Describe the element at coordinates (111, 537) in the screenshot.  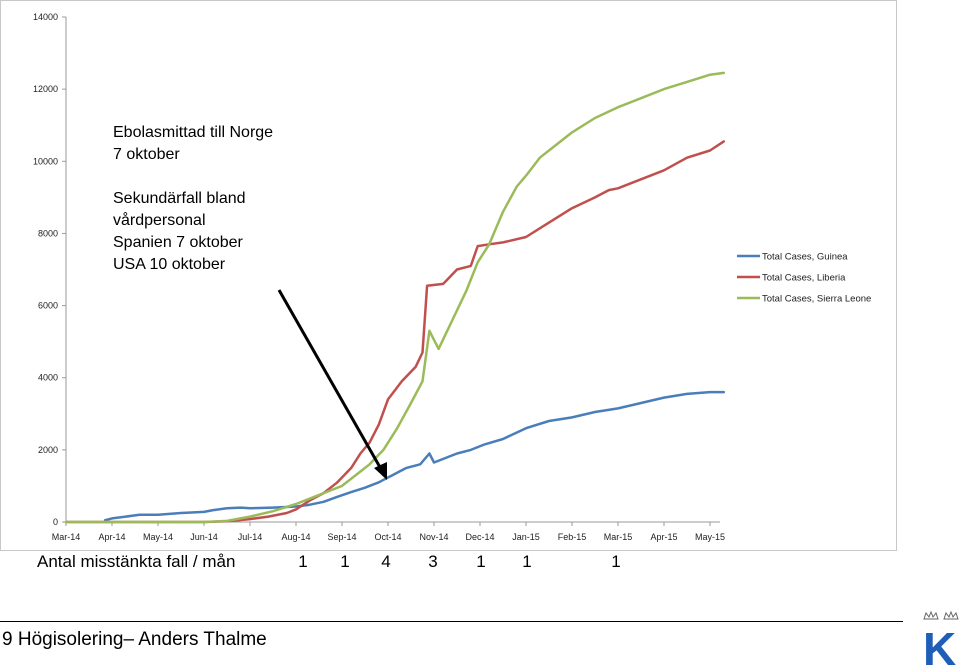
I see `x-tick-label: Apr-14` at that location.